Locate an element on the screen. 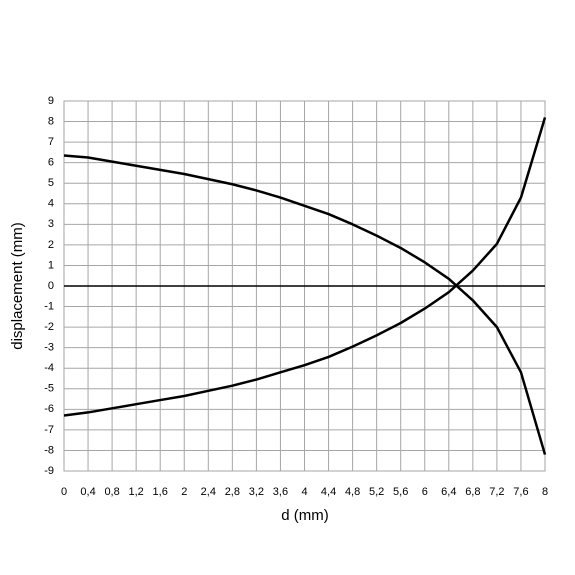  y-tick-label: -7 is located at coordinates (49, 430).